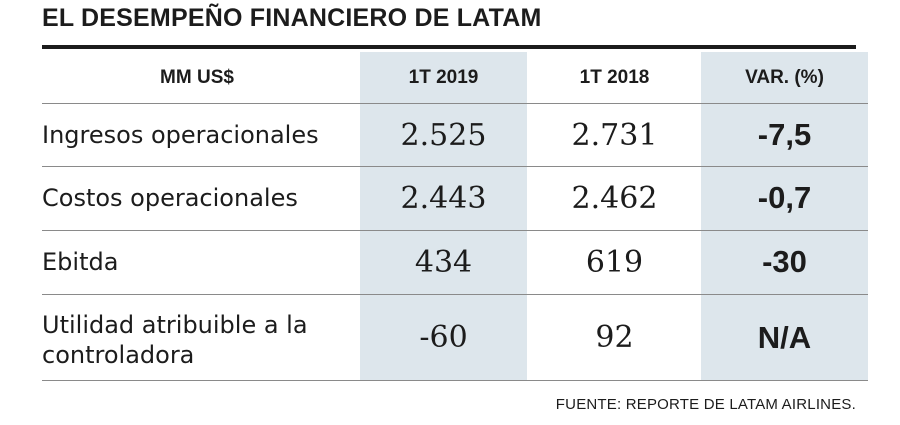 This screenshot has width=900, height=425. I want to click on cell-ingresos-var: -7,5, so click(784, 134).